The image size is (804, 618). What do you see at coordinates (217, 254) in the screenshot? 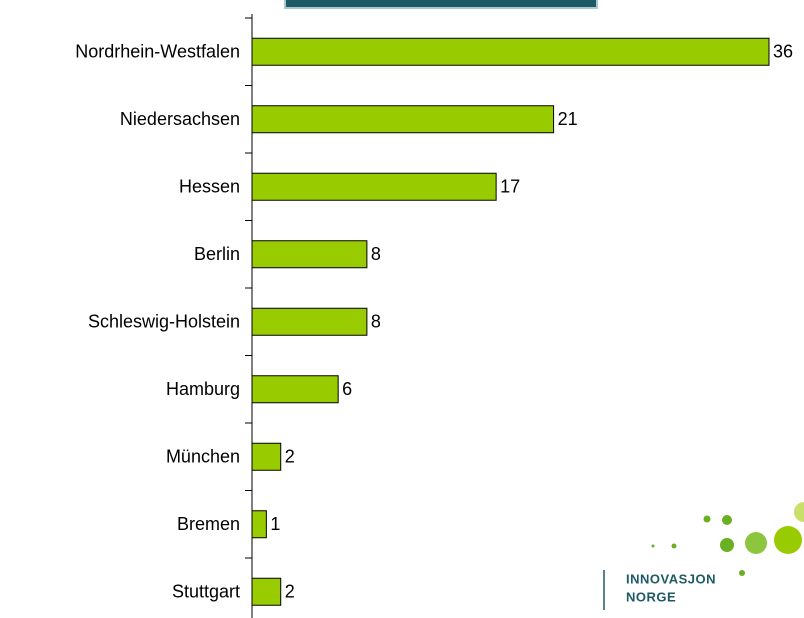
I see `y-tick-label: Berlin` at bounding box center [217, 254].